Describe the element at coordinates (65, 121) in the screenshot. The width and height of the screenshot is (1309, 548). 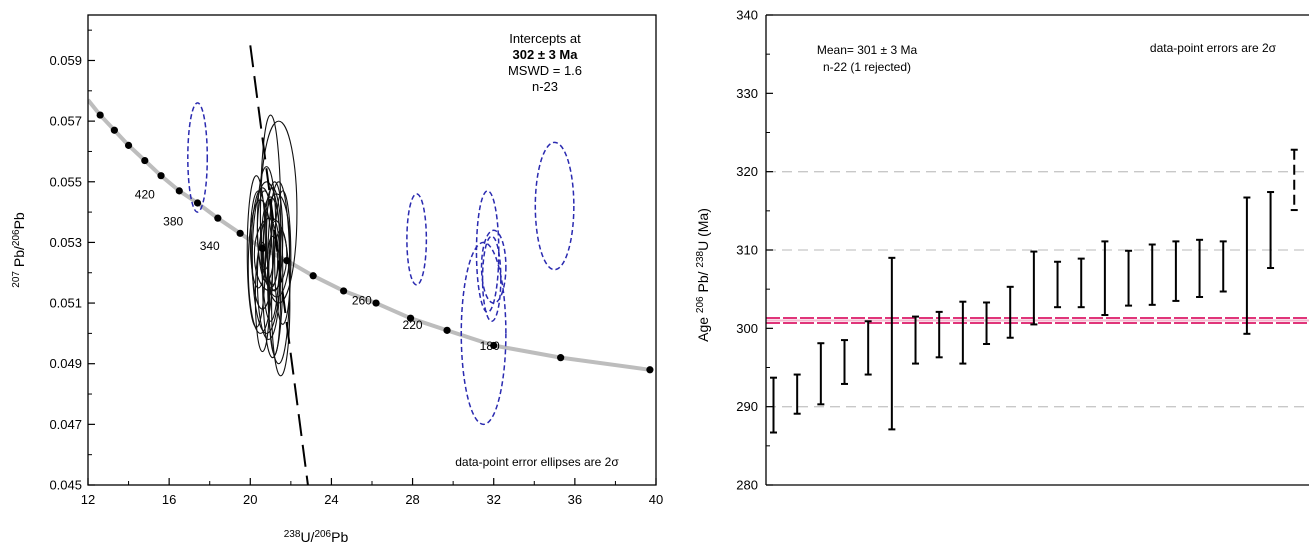
I see `y-tick-label: 0.057` at that location.